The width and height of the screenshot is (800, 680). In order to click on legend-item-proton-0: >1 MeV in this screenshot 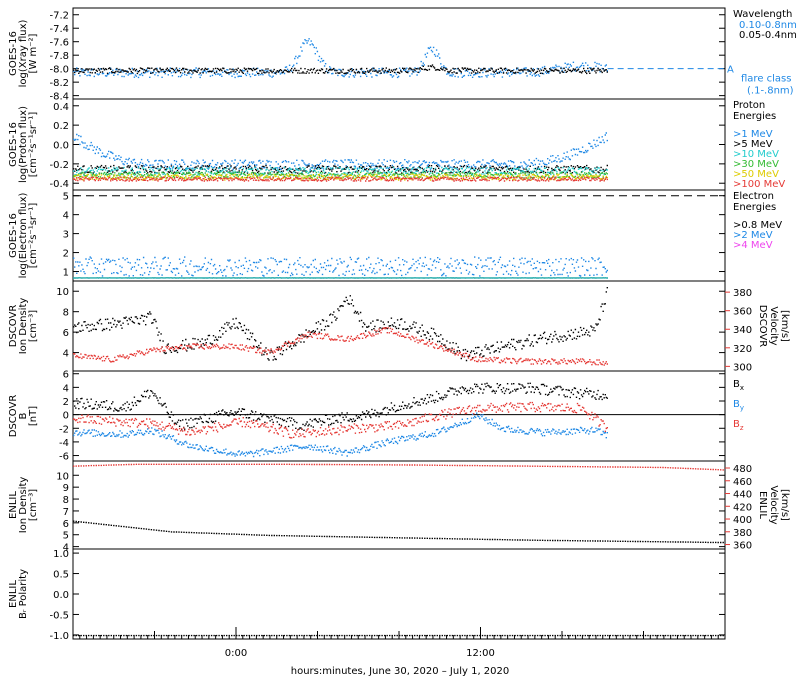, I will do `click(753, 134)`.